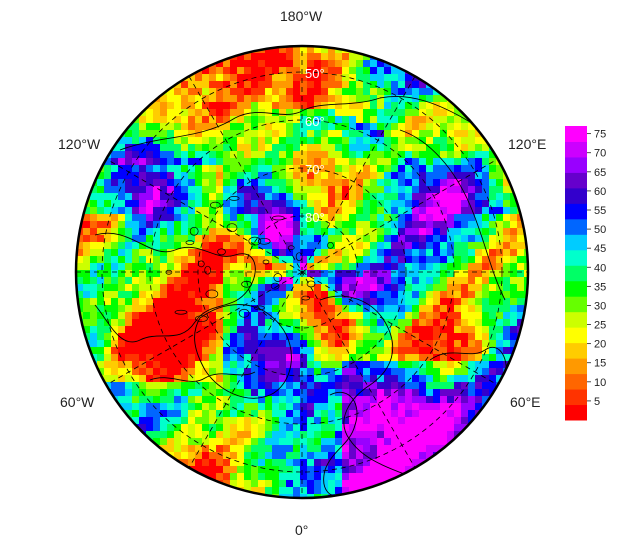  Describe the element at coordinates (301, 16) in the screenshot. I see `lon-label-180w: 180°W` at that location.